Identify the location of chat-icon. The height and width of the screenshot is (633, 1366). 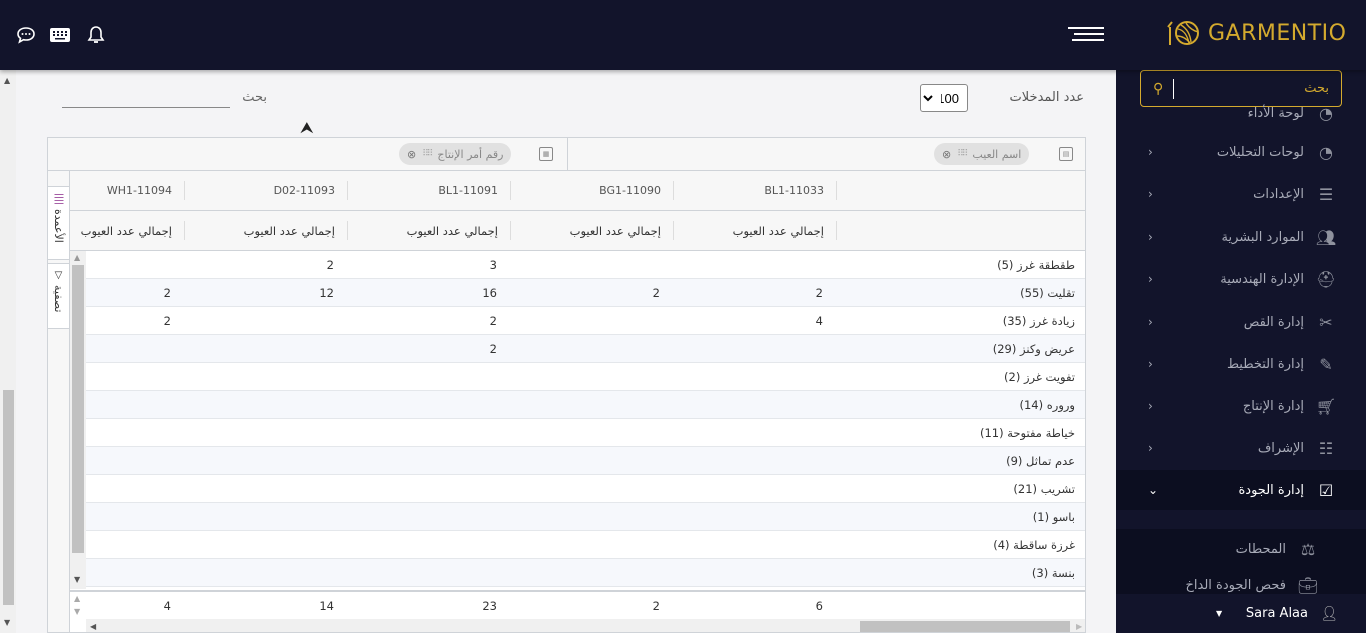
(26, 35).